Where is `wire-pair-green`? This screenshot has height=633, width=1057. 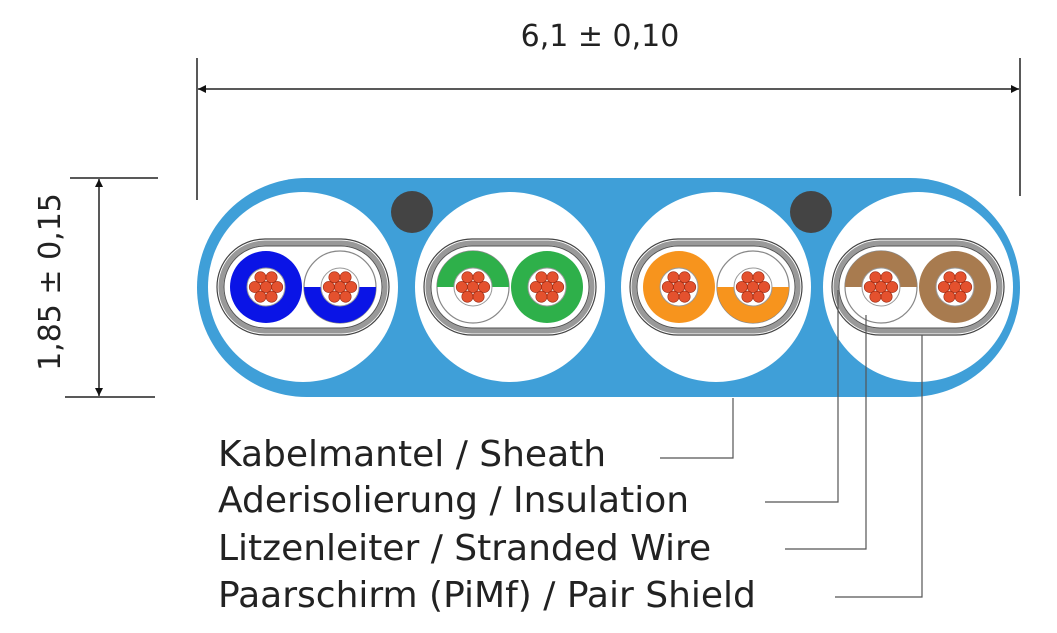
wire-pair-green is located at coordinates (510, 287).